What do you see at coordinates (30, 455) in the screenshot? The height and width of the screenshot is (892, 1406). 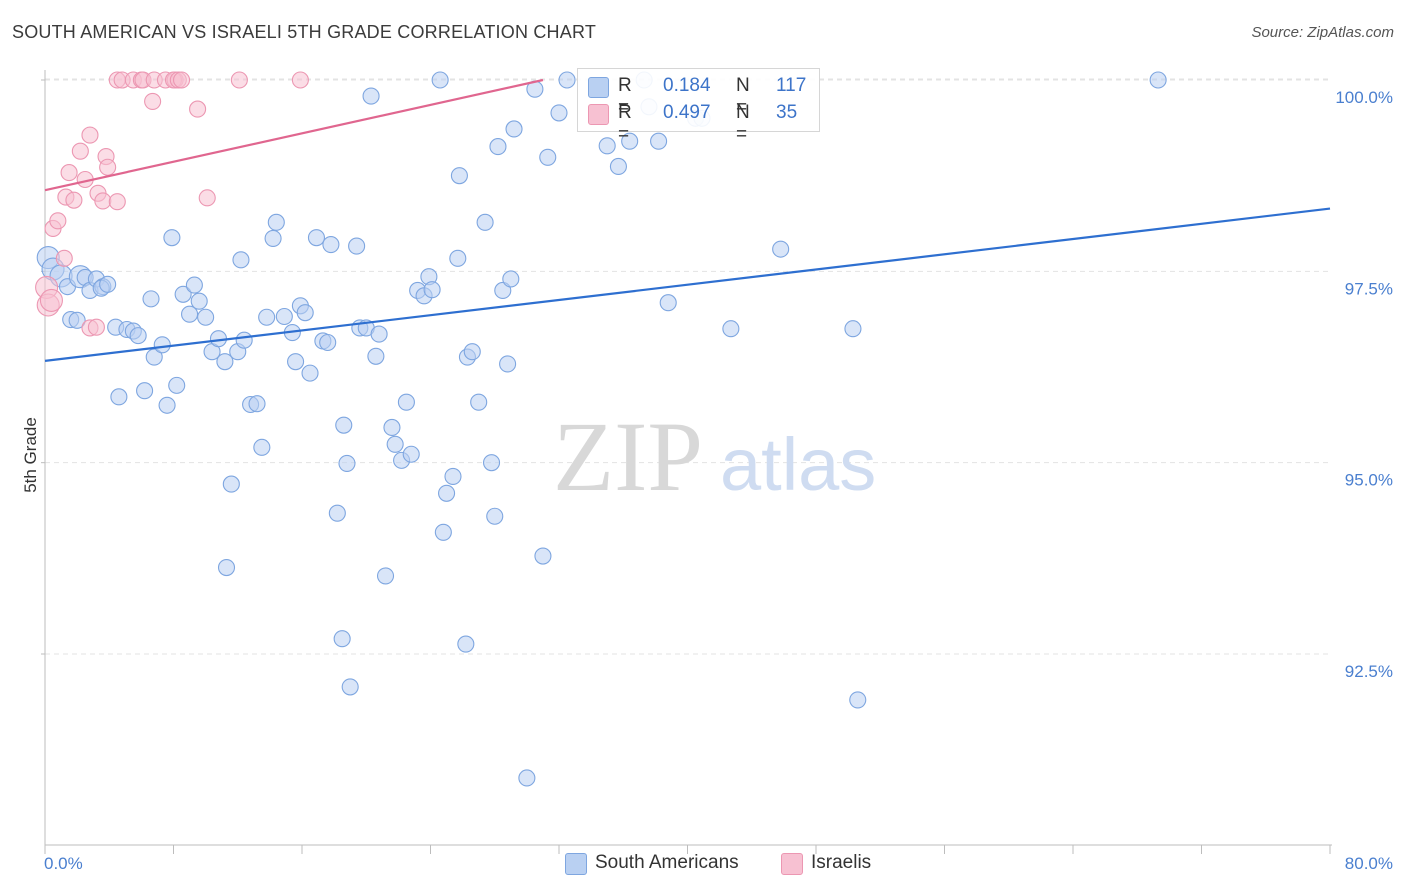 I see `y-axis-label: 5th Grade` at bounding box center [30, 455].